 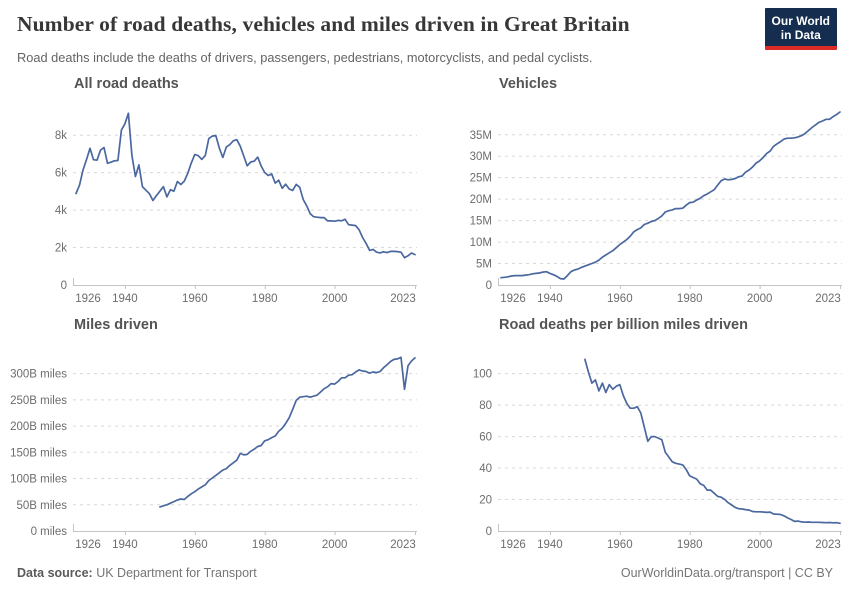 What do you see at coordinates (38, 453) in the screenshot?
I see `svg-text: 150B miles` at bounding box center [38, 453].